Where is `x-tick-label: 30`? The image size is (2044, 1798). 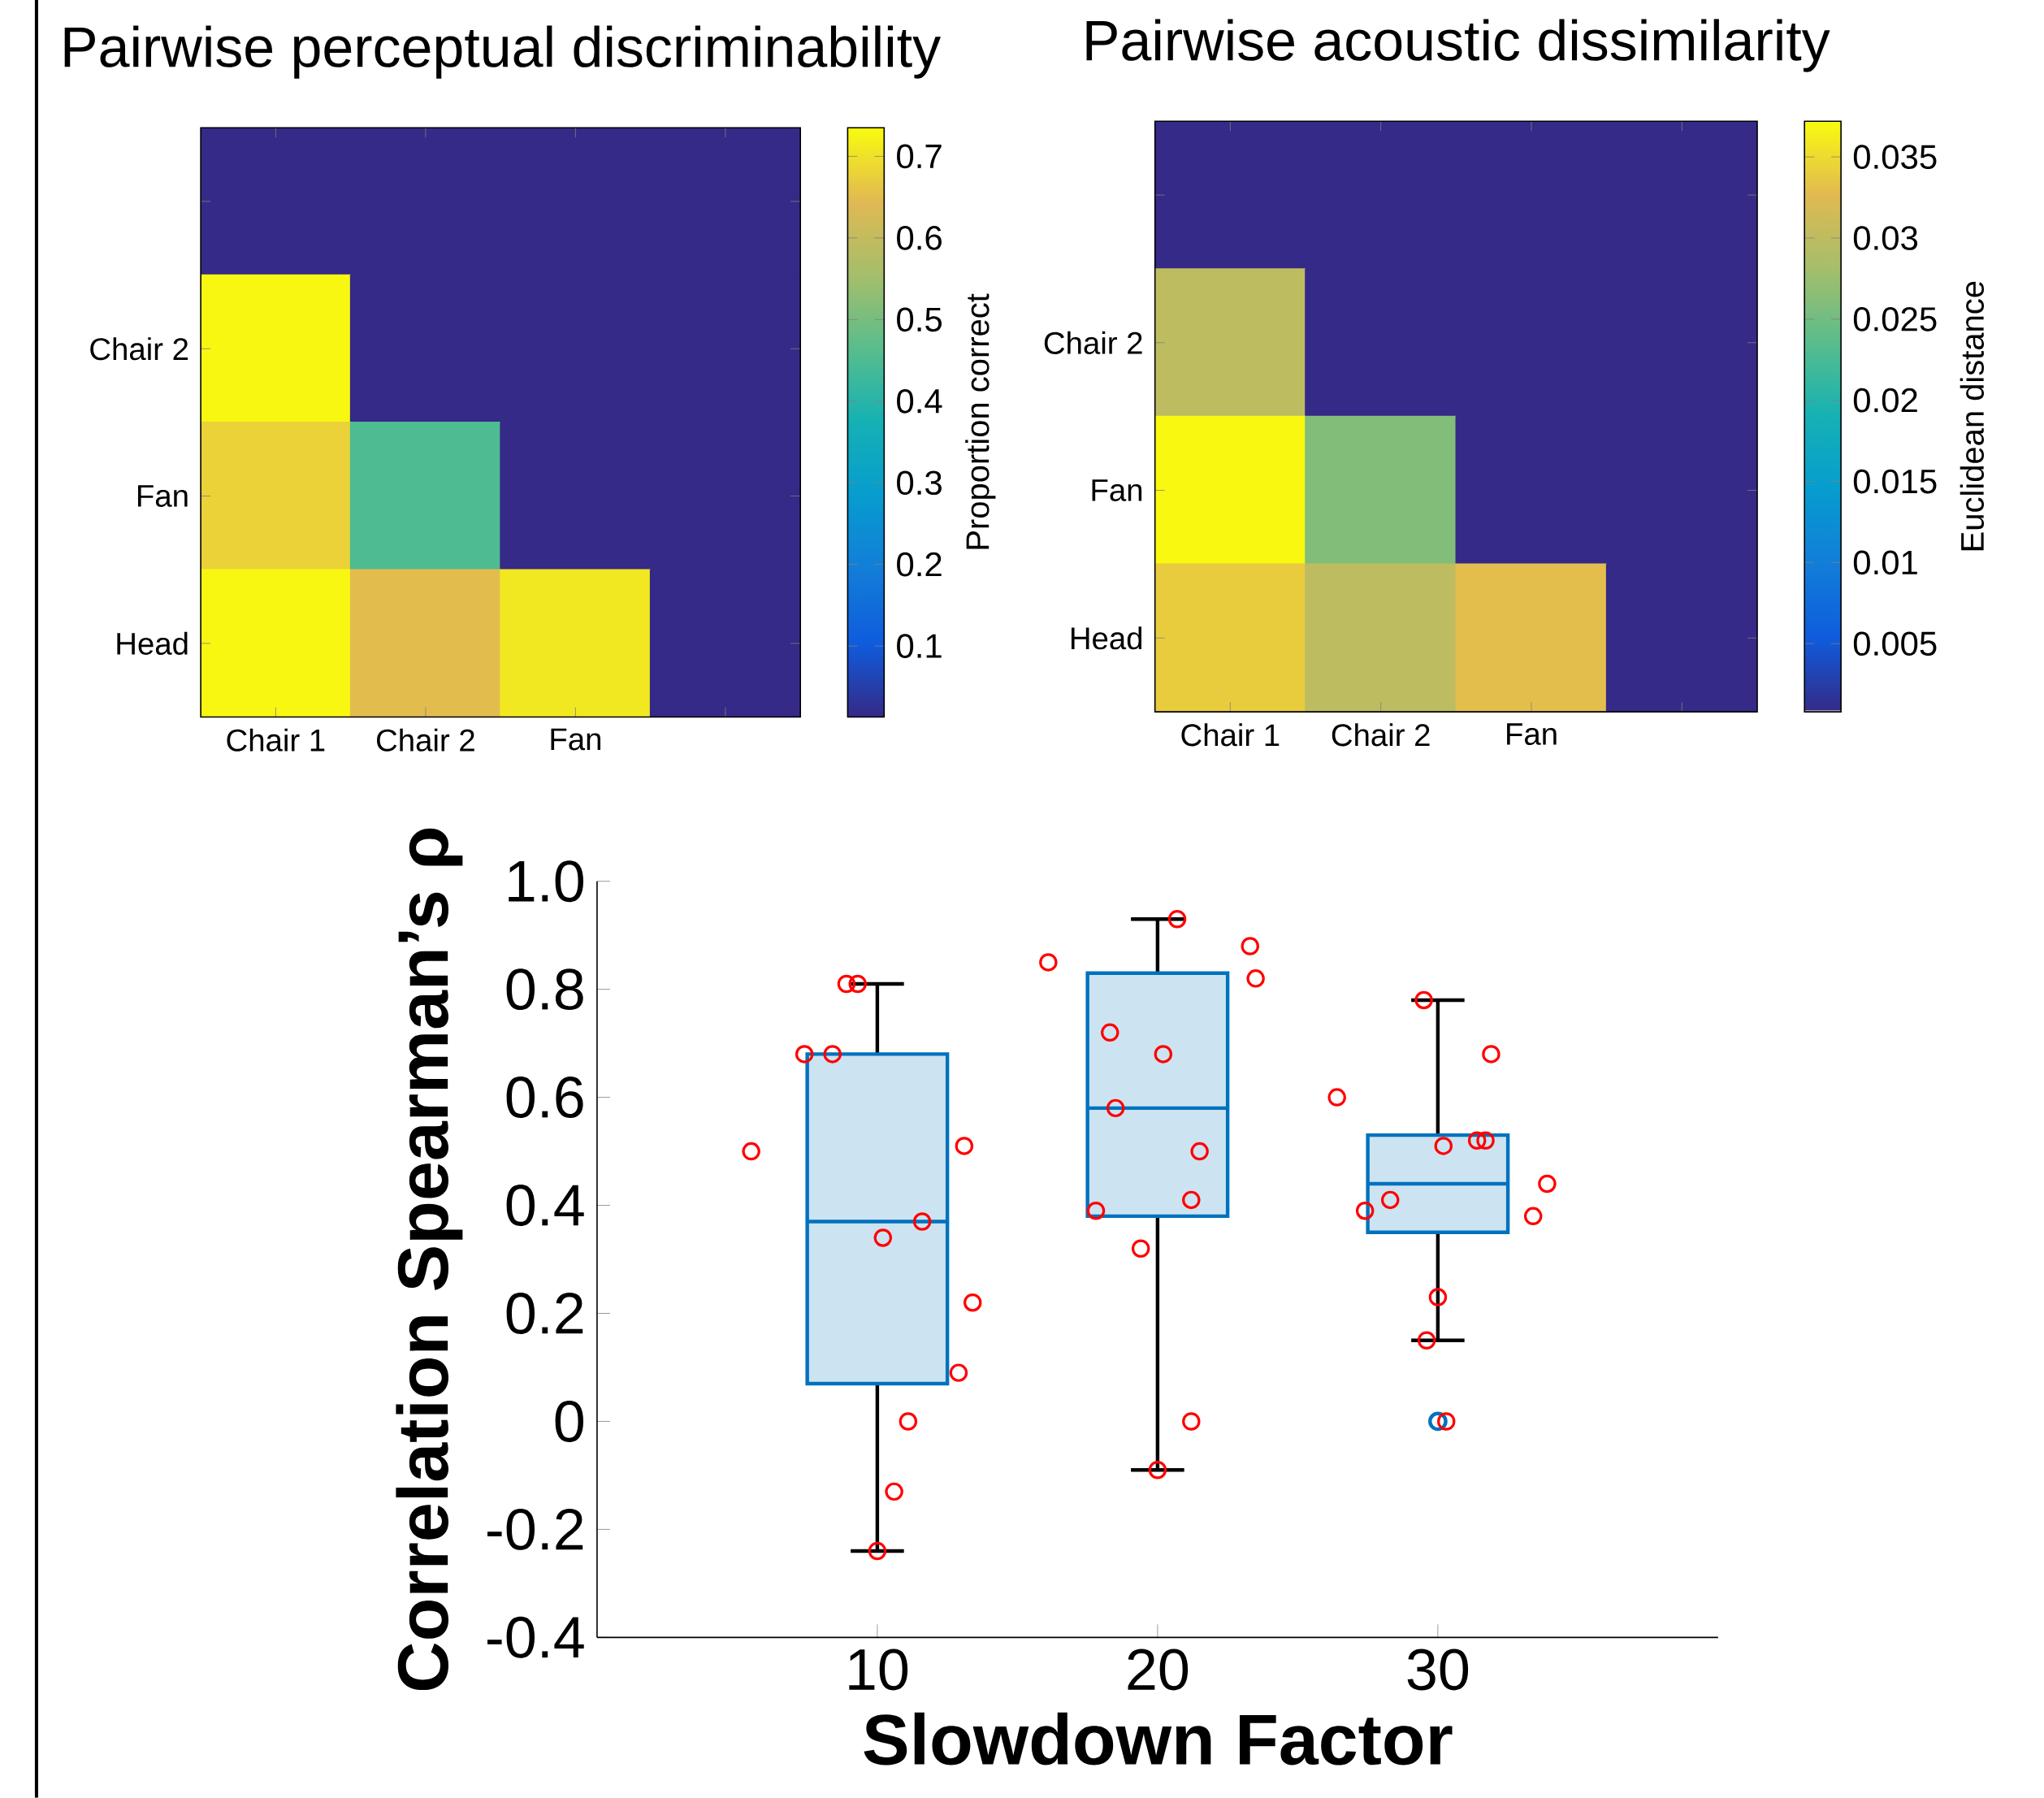 x-tick-label: 30 is located at coordinates (1438, 1670).